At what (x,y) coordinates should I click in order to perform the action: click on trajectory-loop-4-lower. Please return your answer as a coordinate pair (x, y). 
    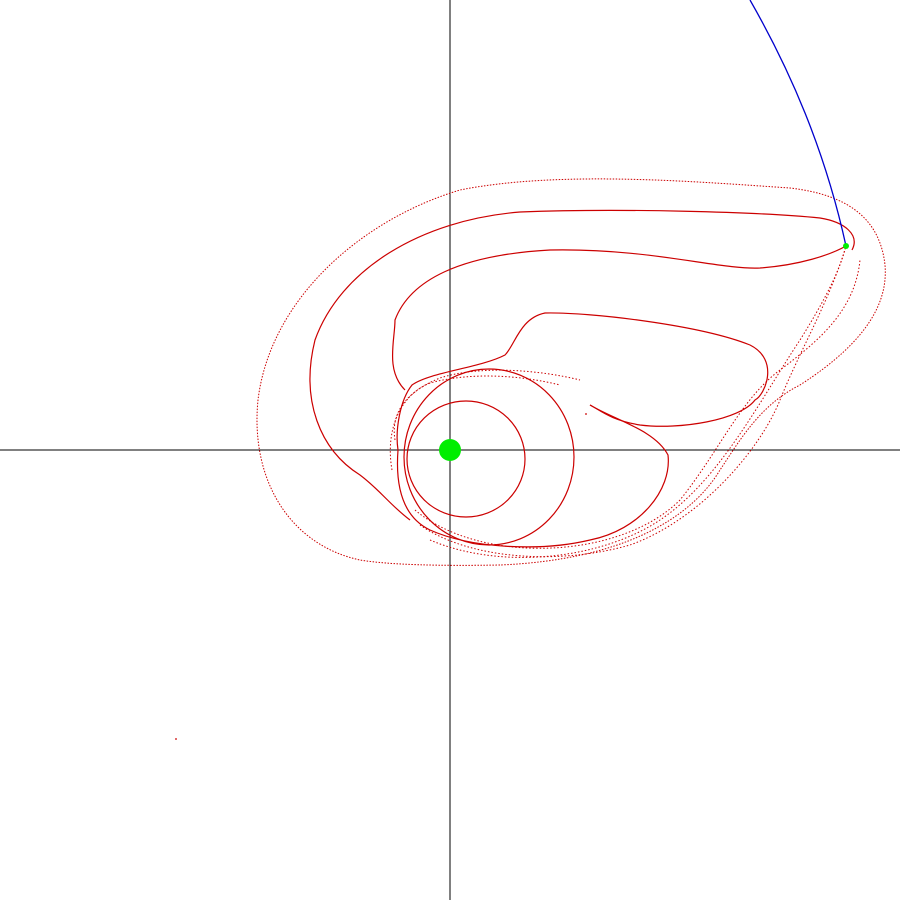
    Looking at the image, I should click on (532, 476).